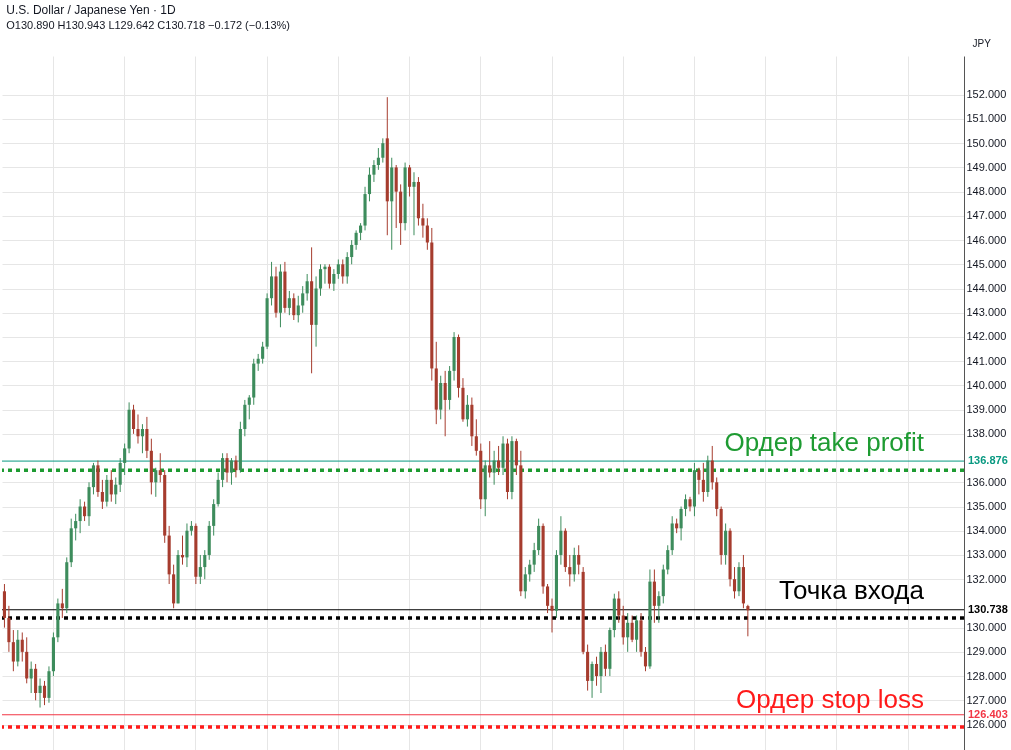  Describe the element at coordinates (986, 699) in the screenshot. I see `y-tick-label: 127.000` at that location.